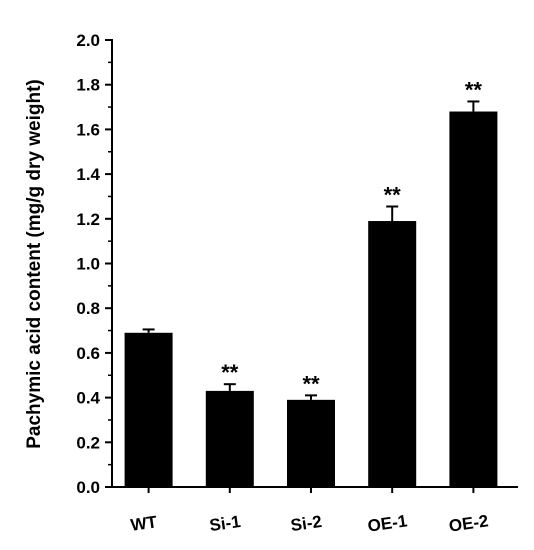 The height and width of the screenshot is (550, 534). What do you see at coordinates (148, 409) in the screenshot?
I see `bar-wt` at bounding box center [148, 409].